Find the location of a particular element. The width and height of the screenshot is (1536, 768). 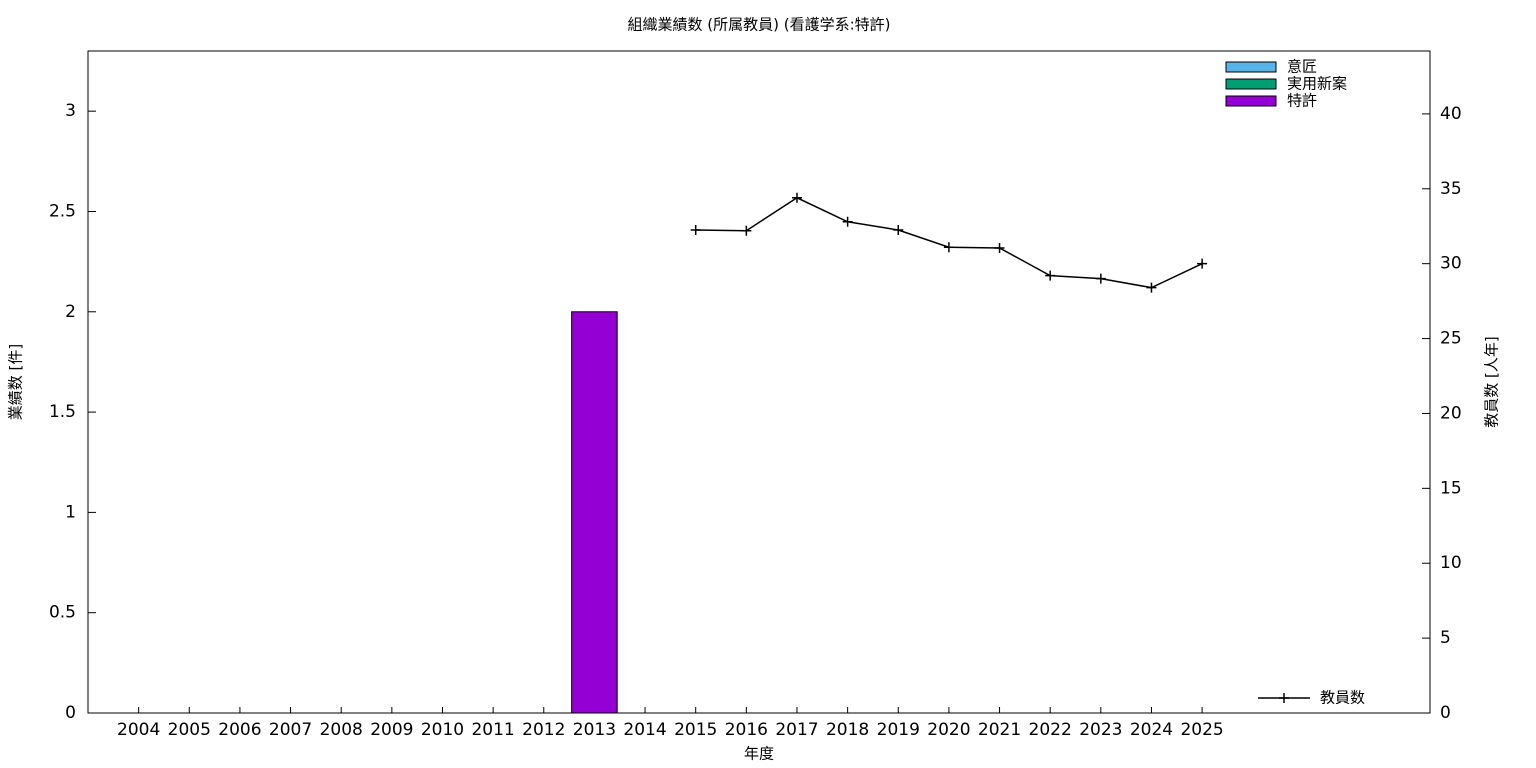

x-tick-label: 2016 is located at coordinates (746, 730).